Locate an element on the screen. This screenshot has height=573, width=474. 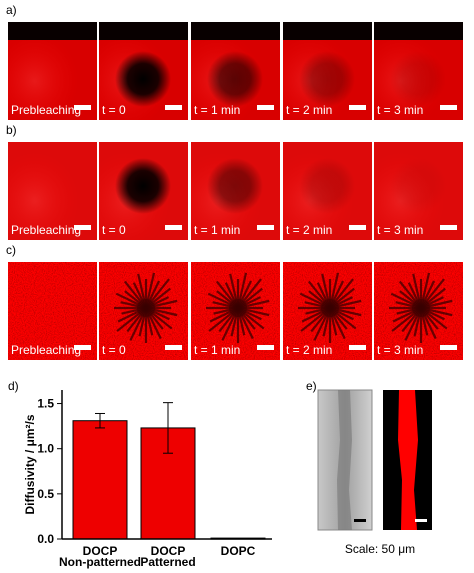
y-tick-label: 0.0 is located at coordinates (45, 539).